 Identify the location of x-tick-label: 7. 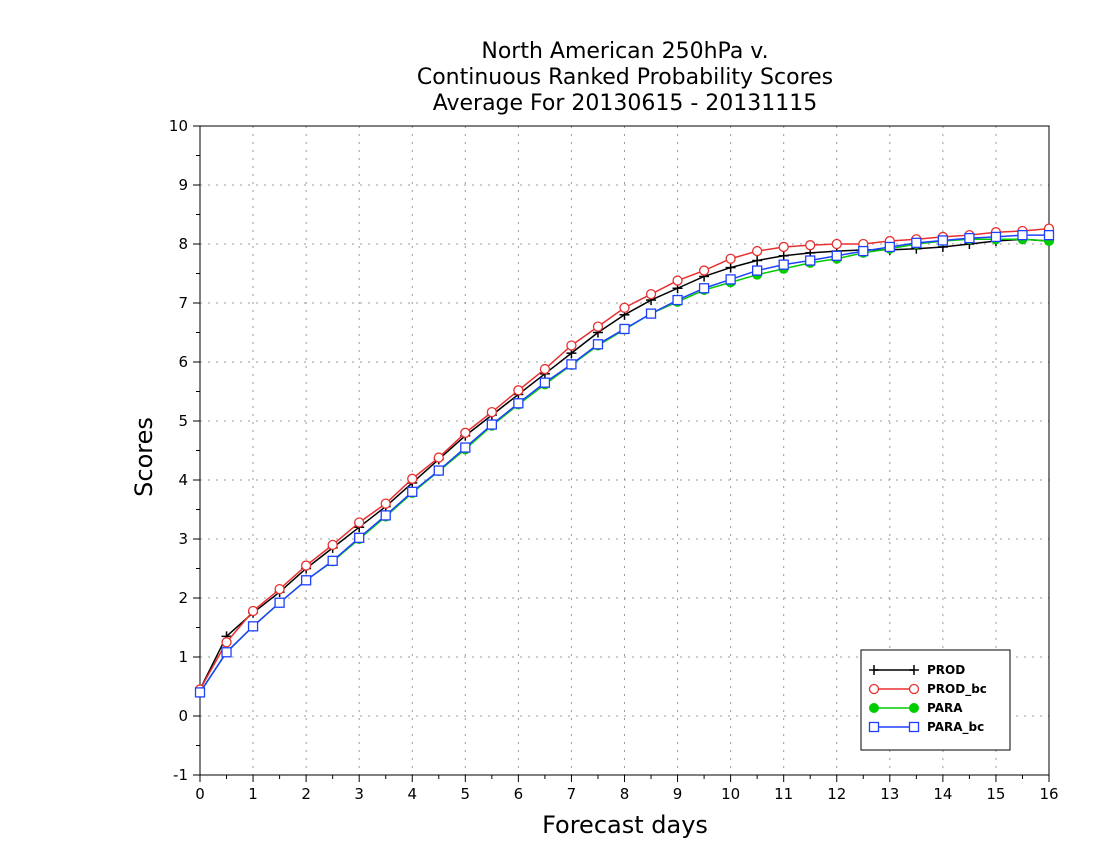
(572, 794).